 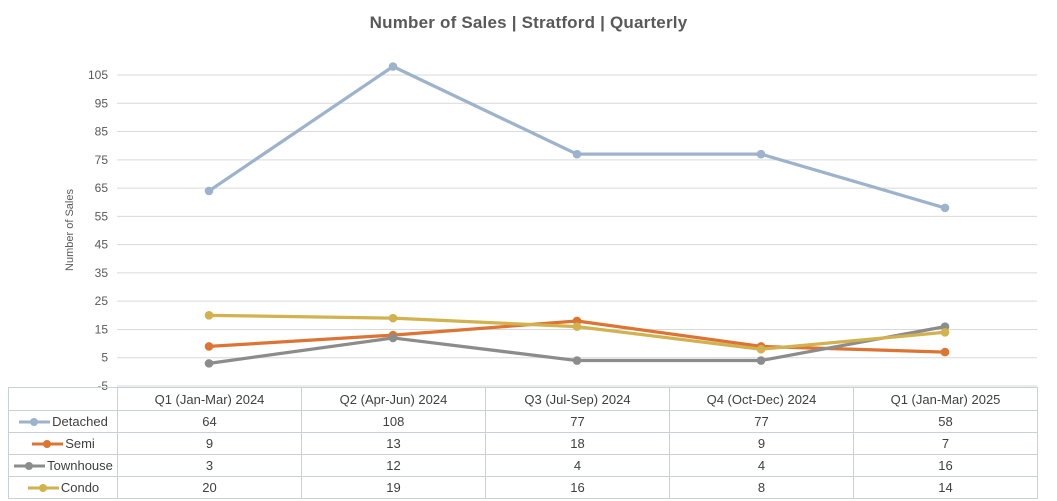 What do you see at coordinates (80, 444) in the screenshot?
I see `legend-series-name: Semi` at bounding box center [80, 444].